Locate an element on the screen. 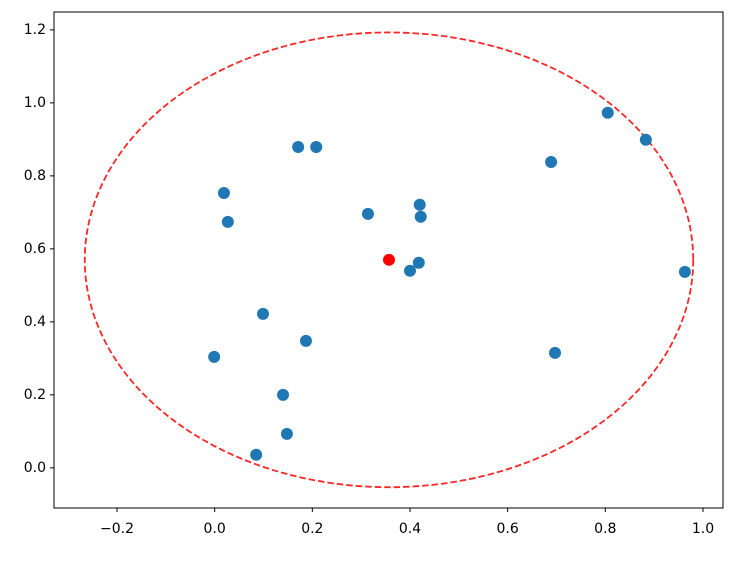  y-tick-label: 0.0 is located at coordinates (35, 468).